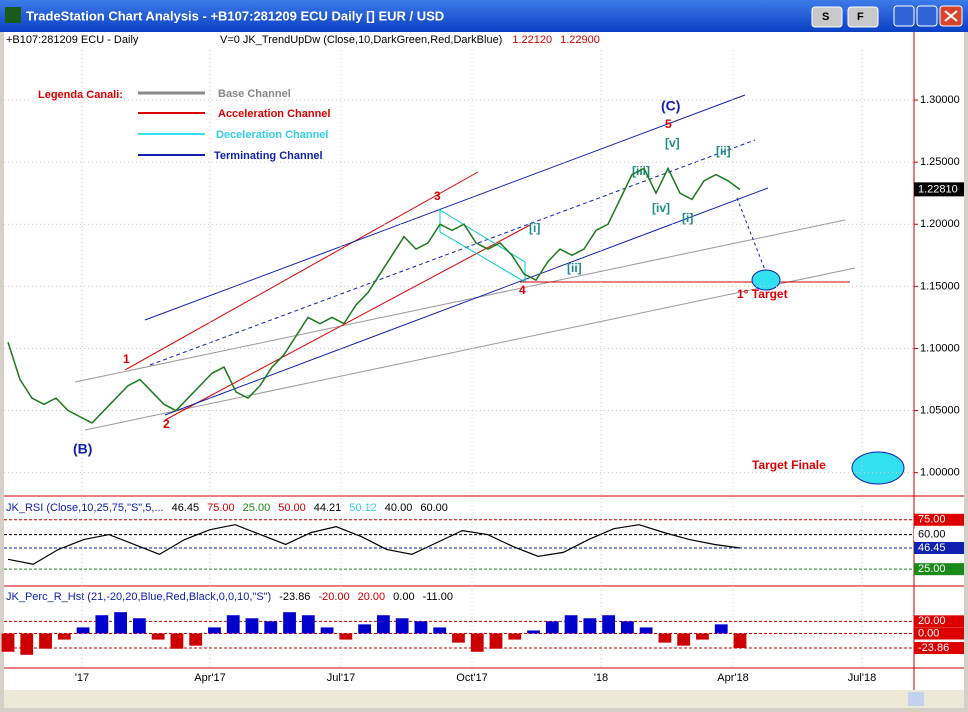  Describe the element at coordinates (670, 106) in the screenshot. I see `wave-label: (C)` at that location.